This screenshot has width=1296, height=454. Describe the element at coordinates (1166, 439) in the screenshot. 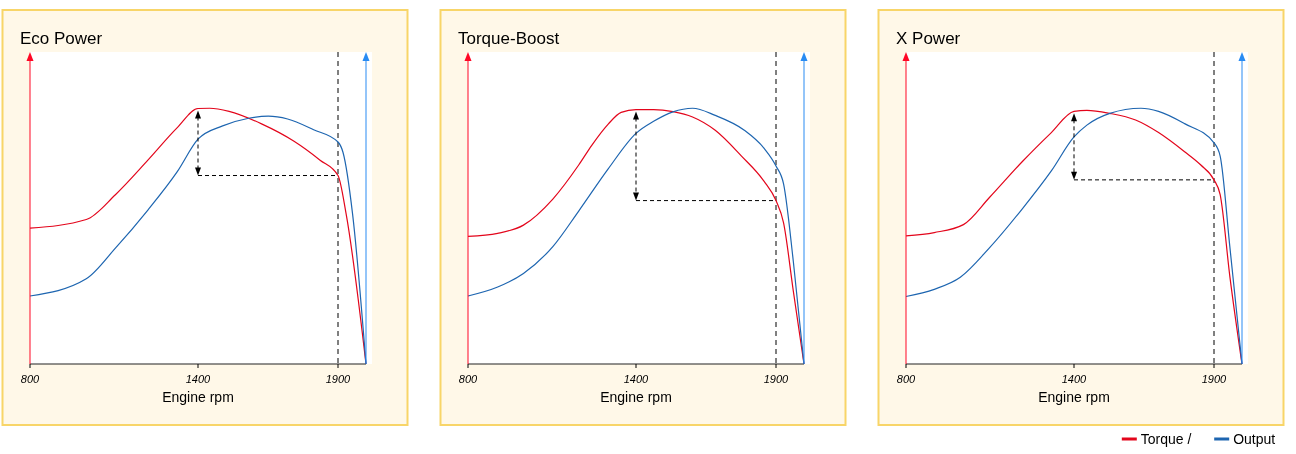

I see `legend-label: Torque /` at that location.